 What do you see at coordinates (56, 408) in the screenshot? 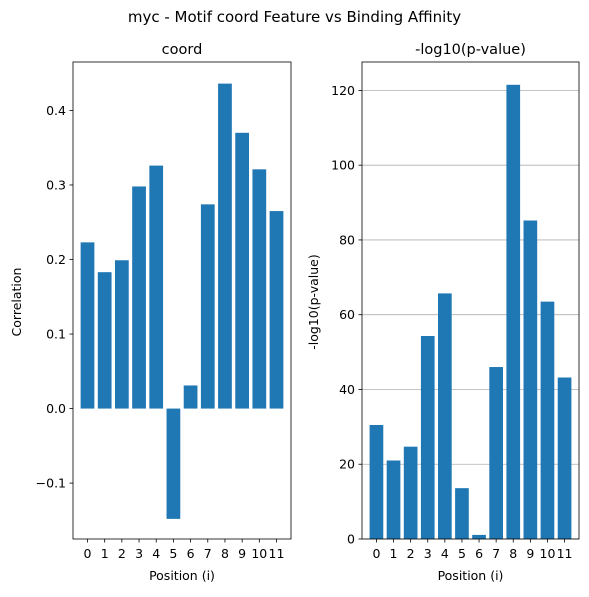
I see `y-tick-label: 0.0` at bounding box center [56, 408].